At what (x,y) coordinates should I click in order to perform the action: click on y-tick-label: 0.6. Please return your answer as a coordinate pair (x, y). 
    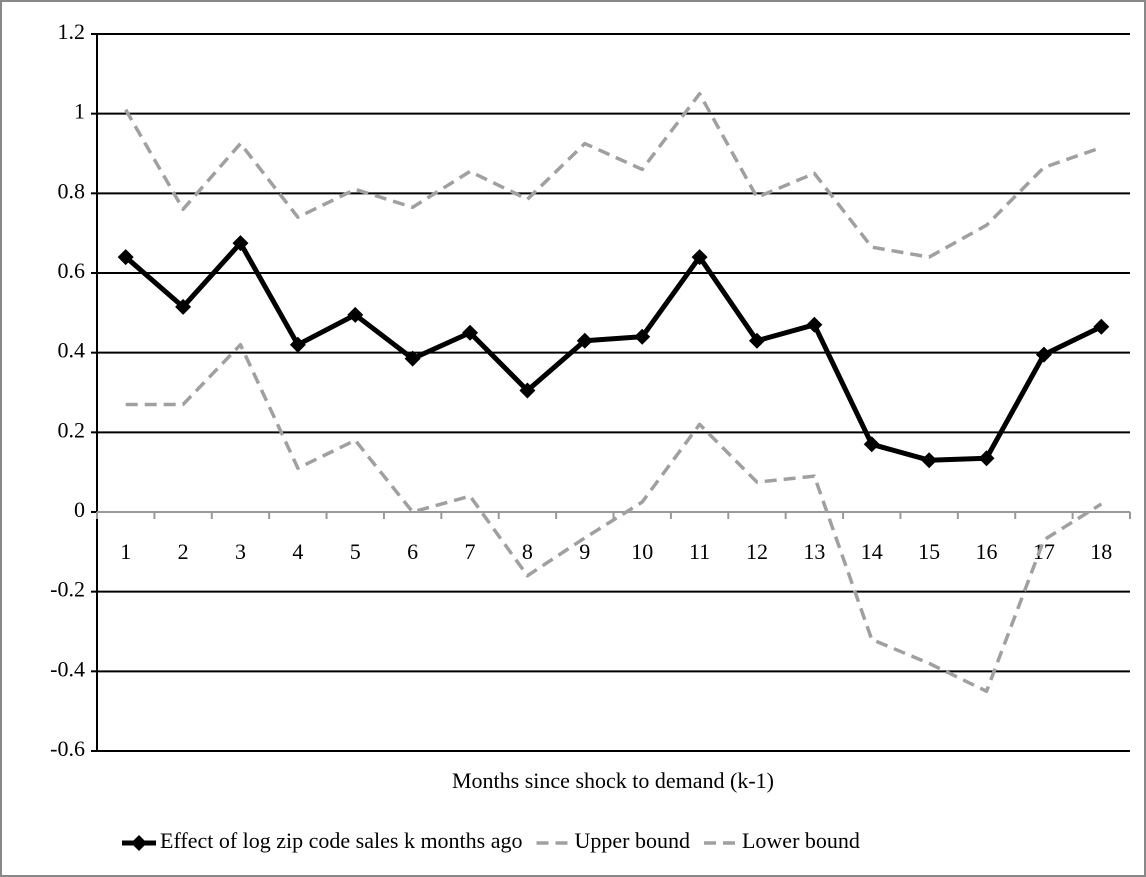
    Looking at the image, I should click on (72, 270).